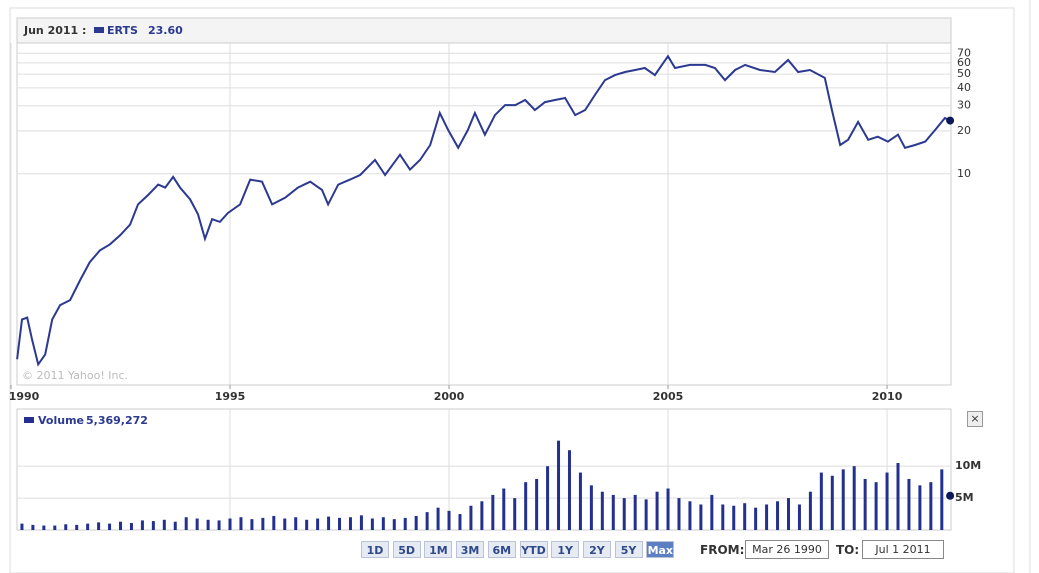  Describe the element at coordinates (165, 30) in the screenshot. I see `header-price: 23.60` at that location.